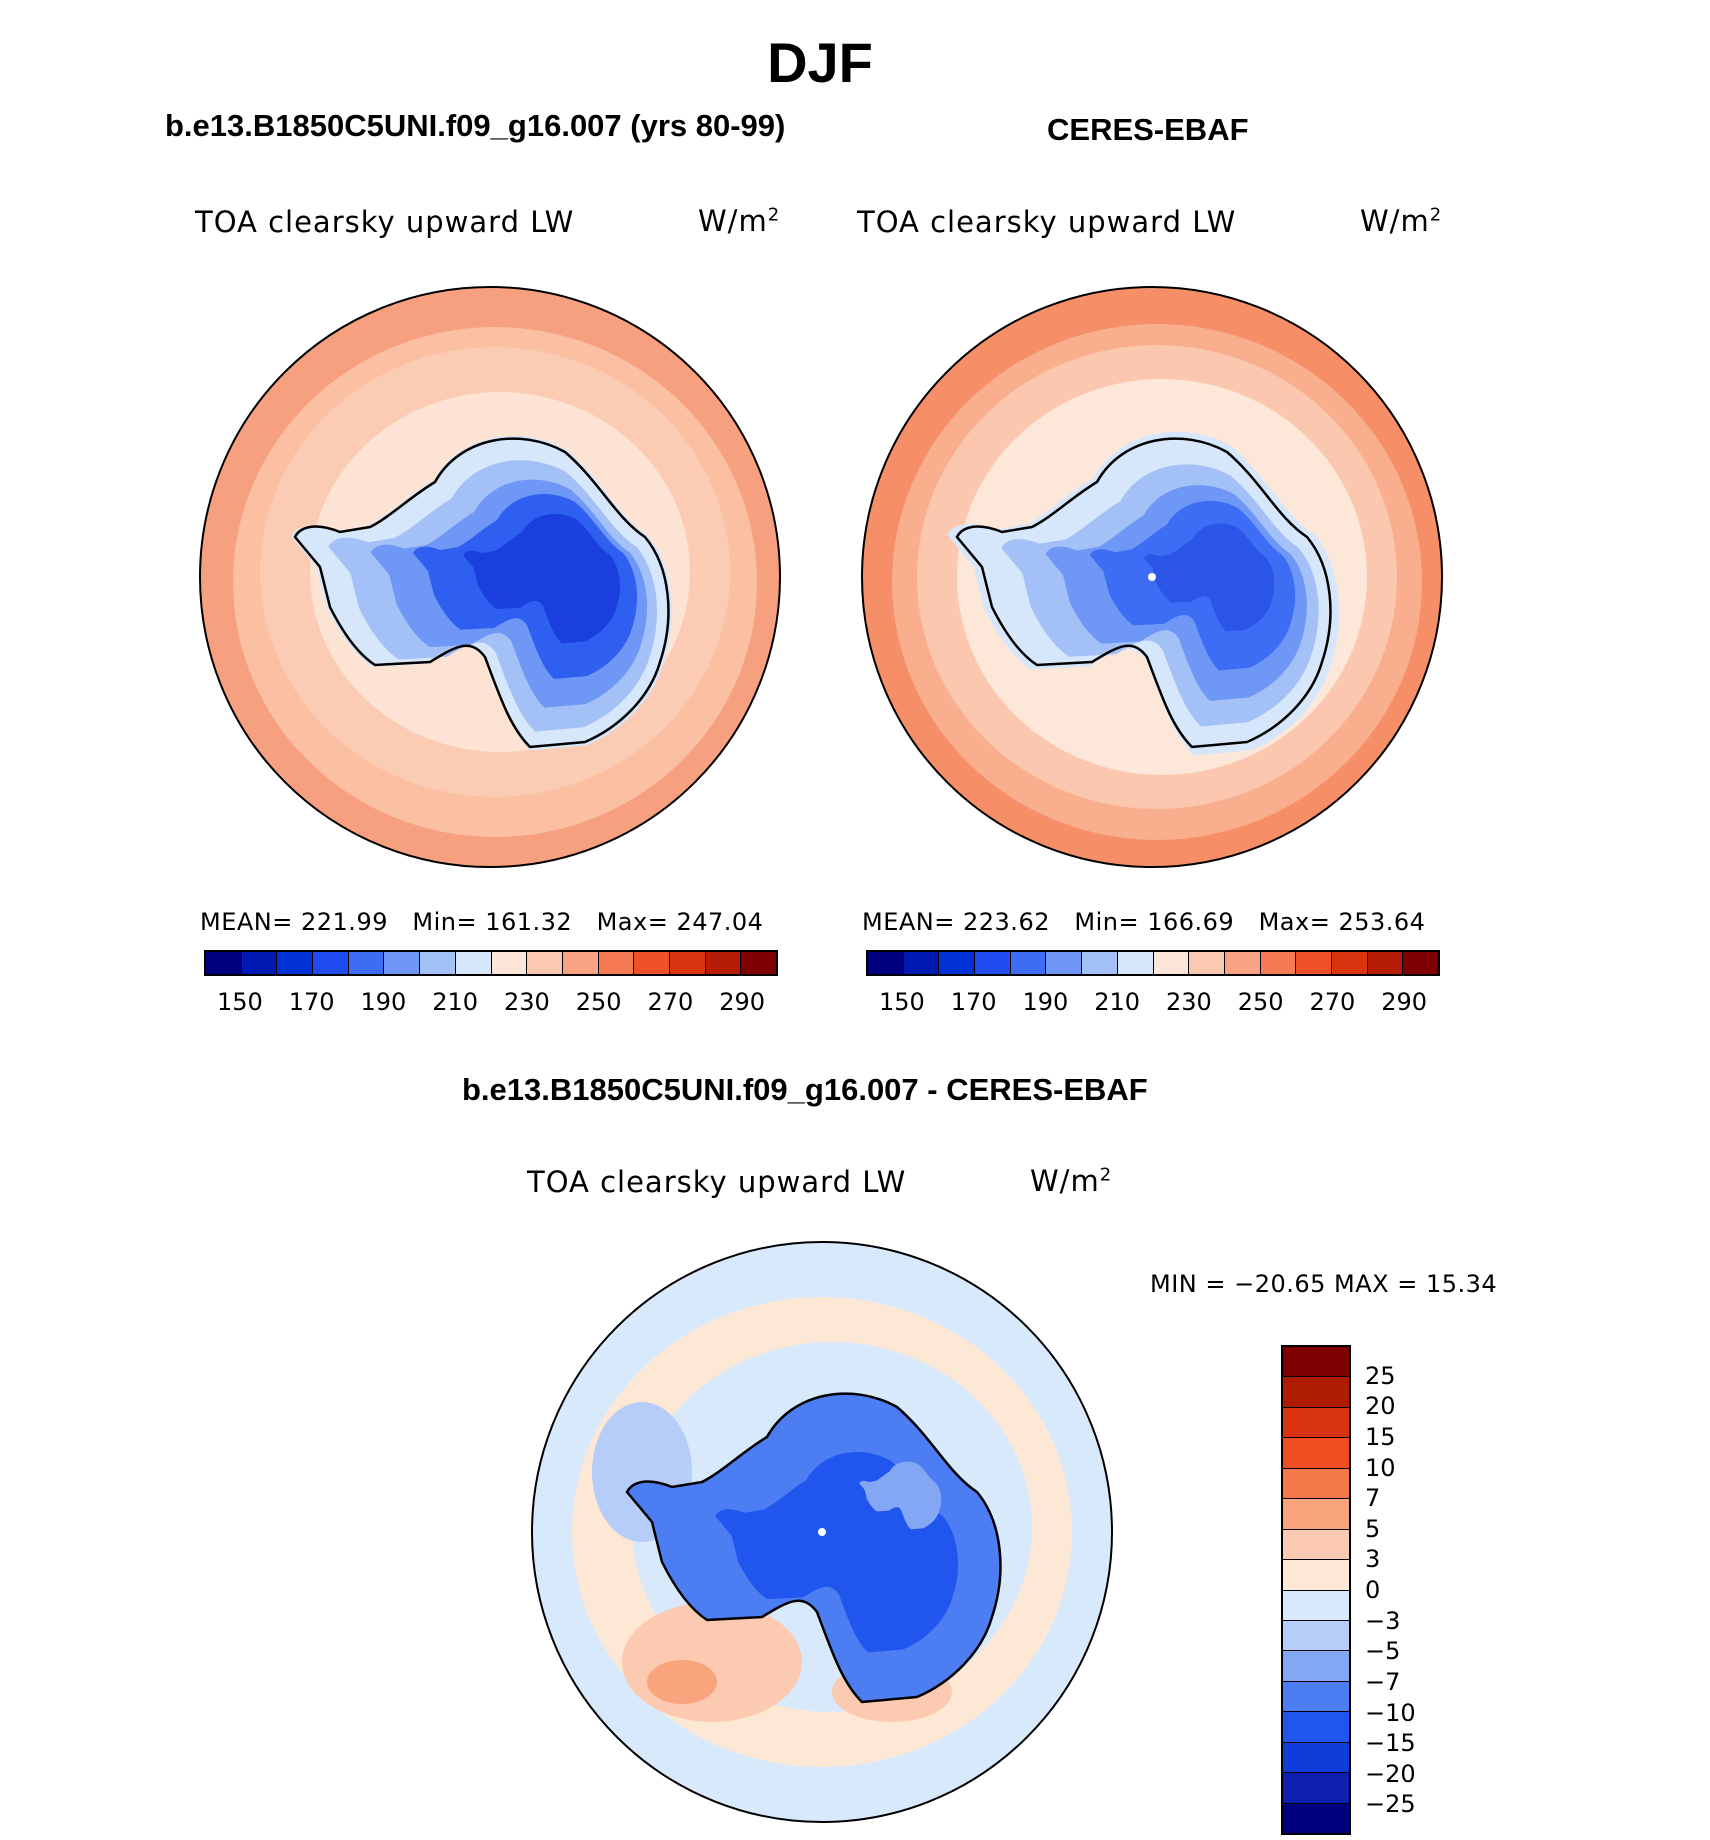  What do you see at coordinates (1260, 1002) in the screenshot?
I see `right-colorbar-tick-label: 250` at bounding box center [1260, 1002].